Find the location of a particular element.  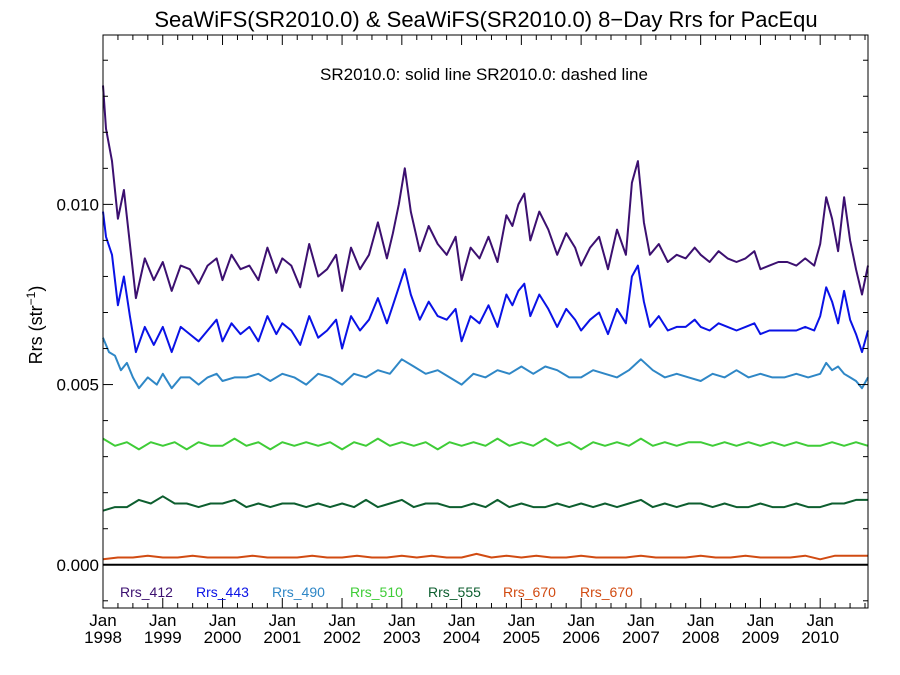

y-tick-label: 0.010 is located at coordinates (77, 204).